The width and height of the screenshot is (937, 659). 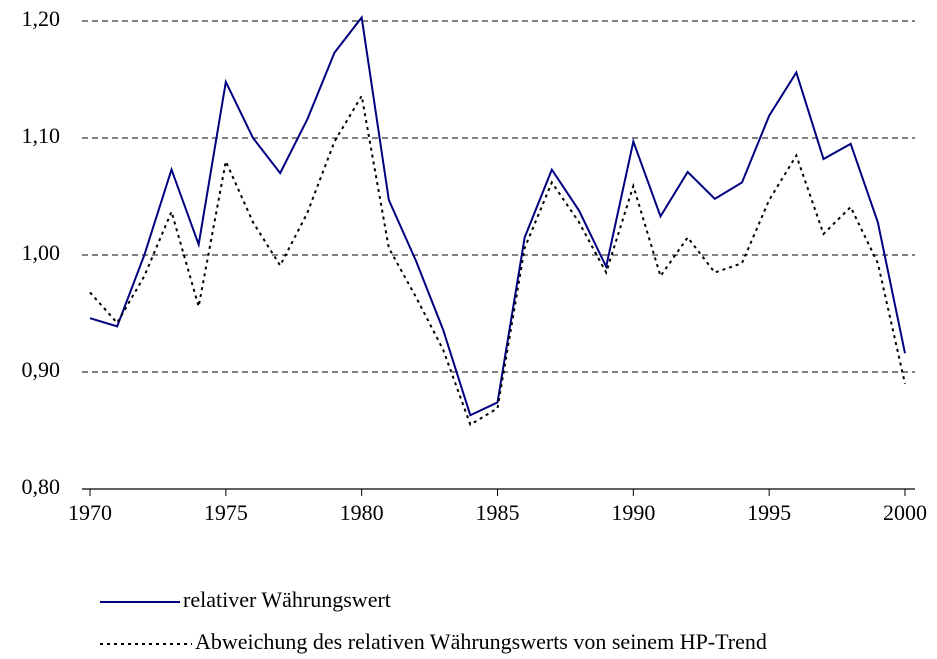 I want to click on y-tick-label: 1,00, so click(x=41, y=252).